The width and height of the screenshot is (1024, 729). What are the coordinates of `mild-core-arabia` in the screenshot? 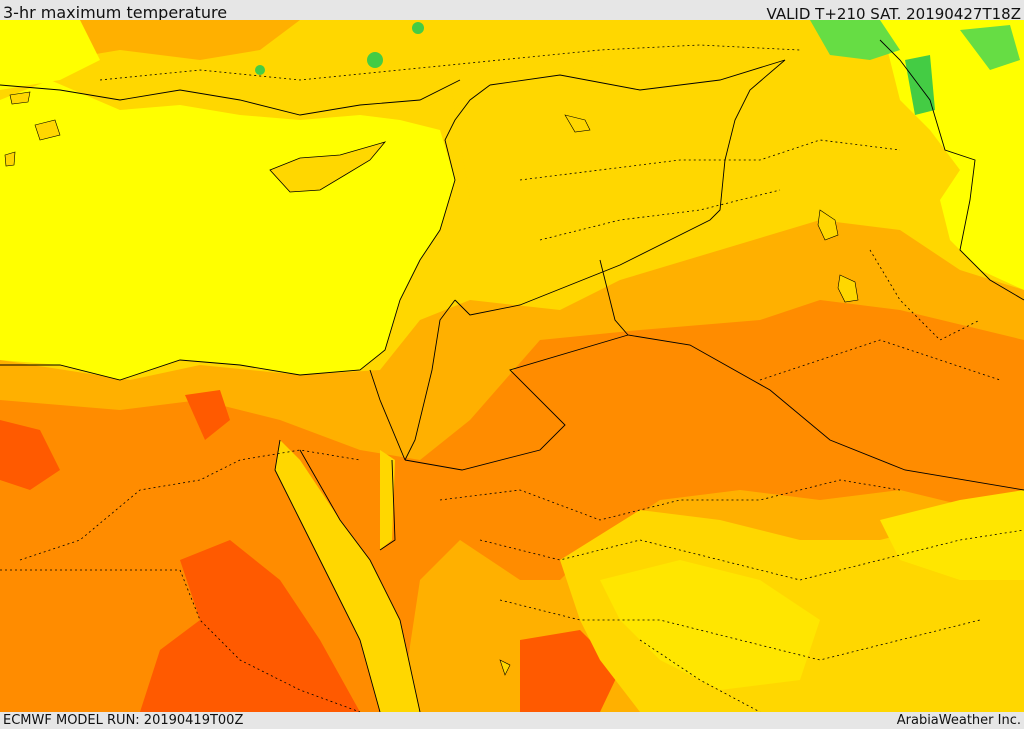 It's located at (710, 625).